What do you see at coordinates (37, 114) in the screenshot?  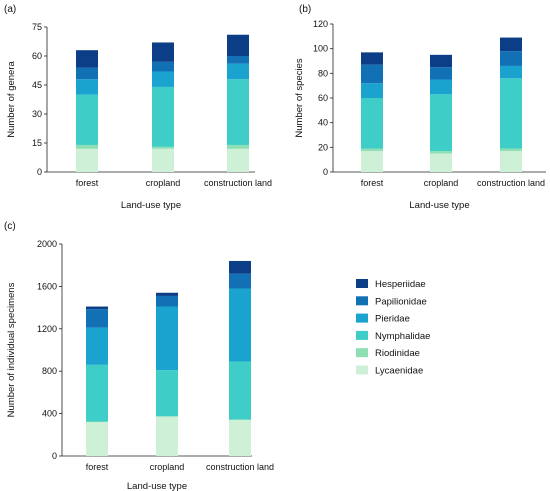 I see `y-tick-label: 30` at bounding box center [37, 114].